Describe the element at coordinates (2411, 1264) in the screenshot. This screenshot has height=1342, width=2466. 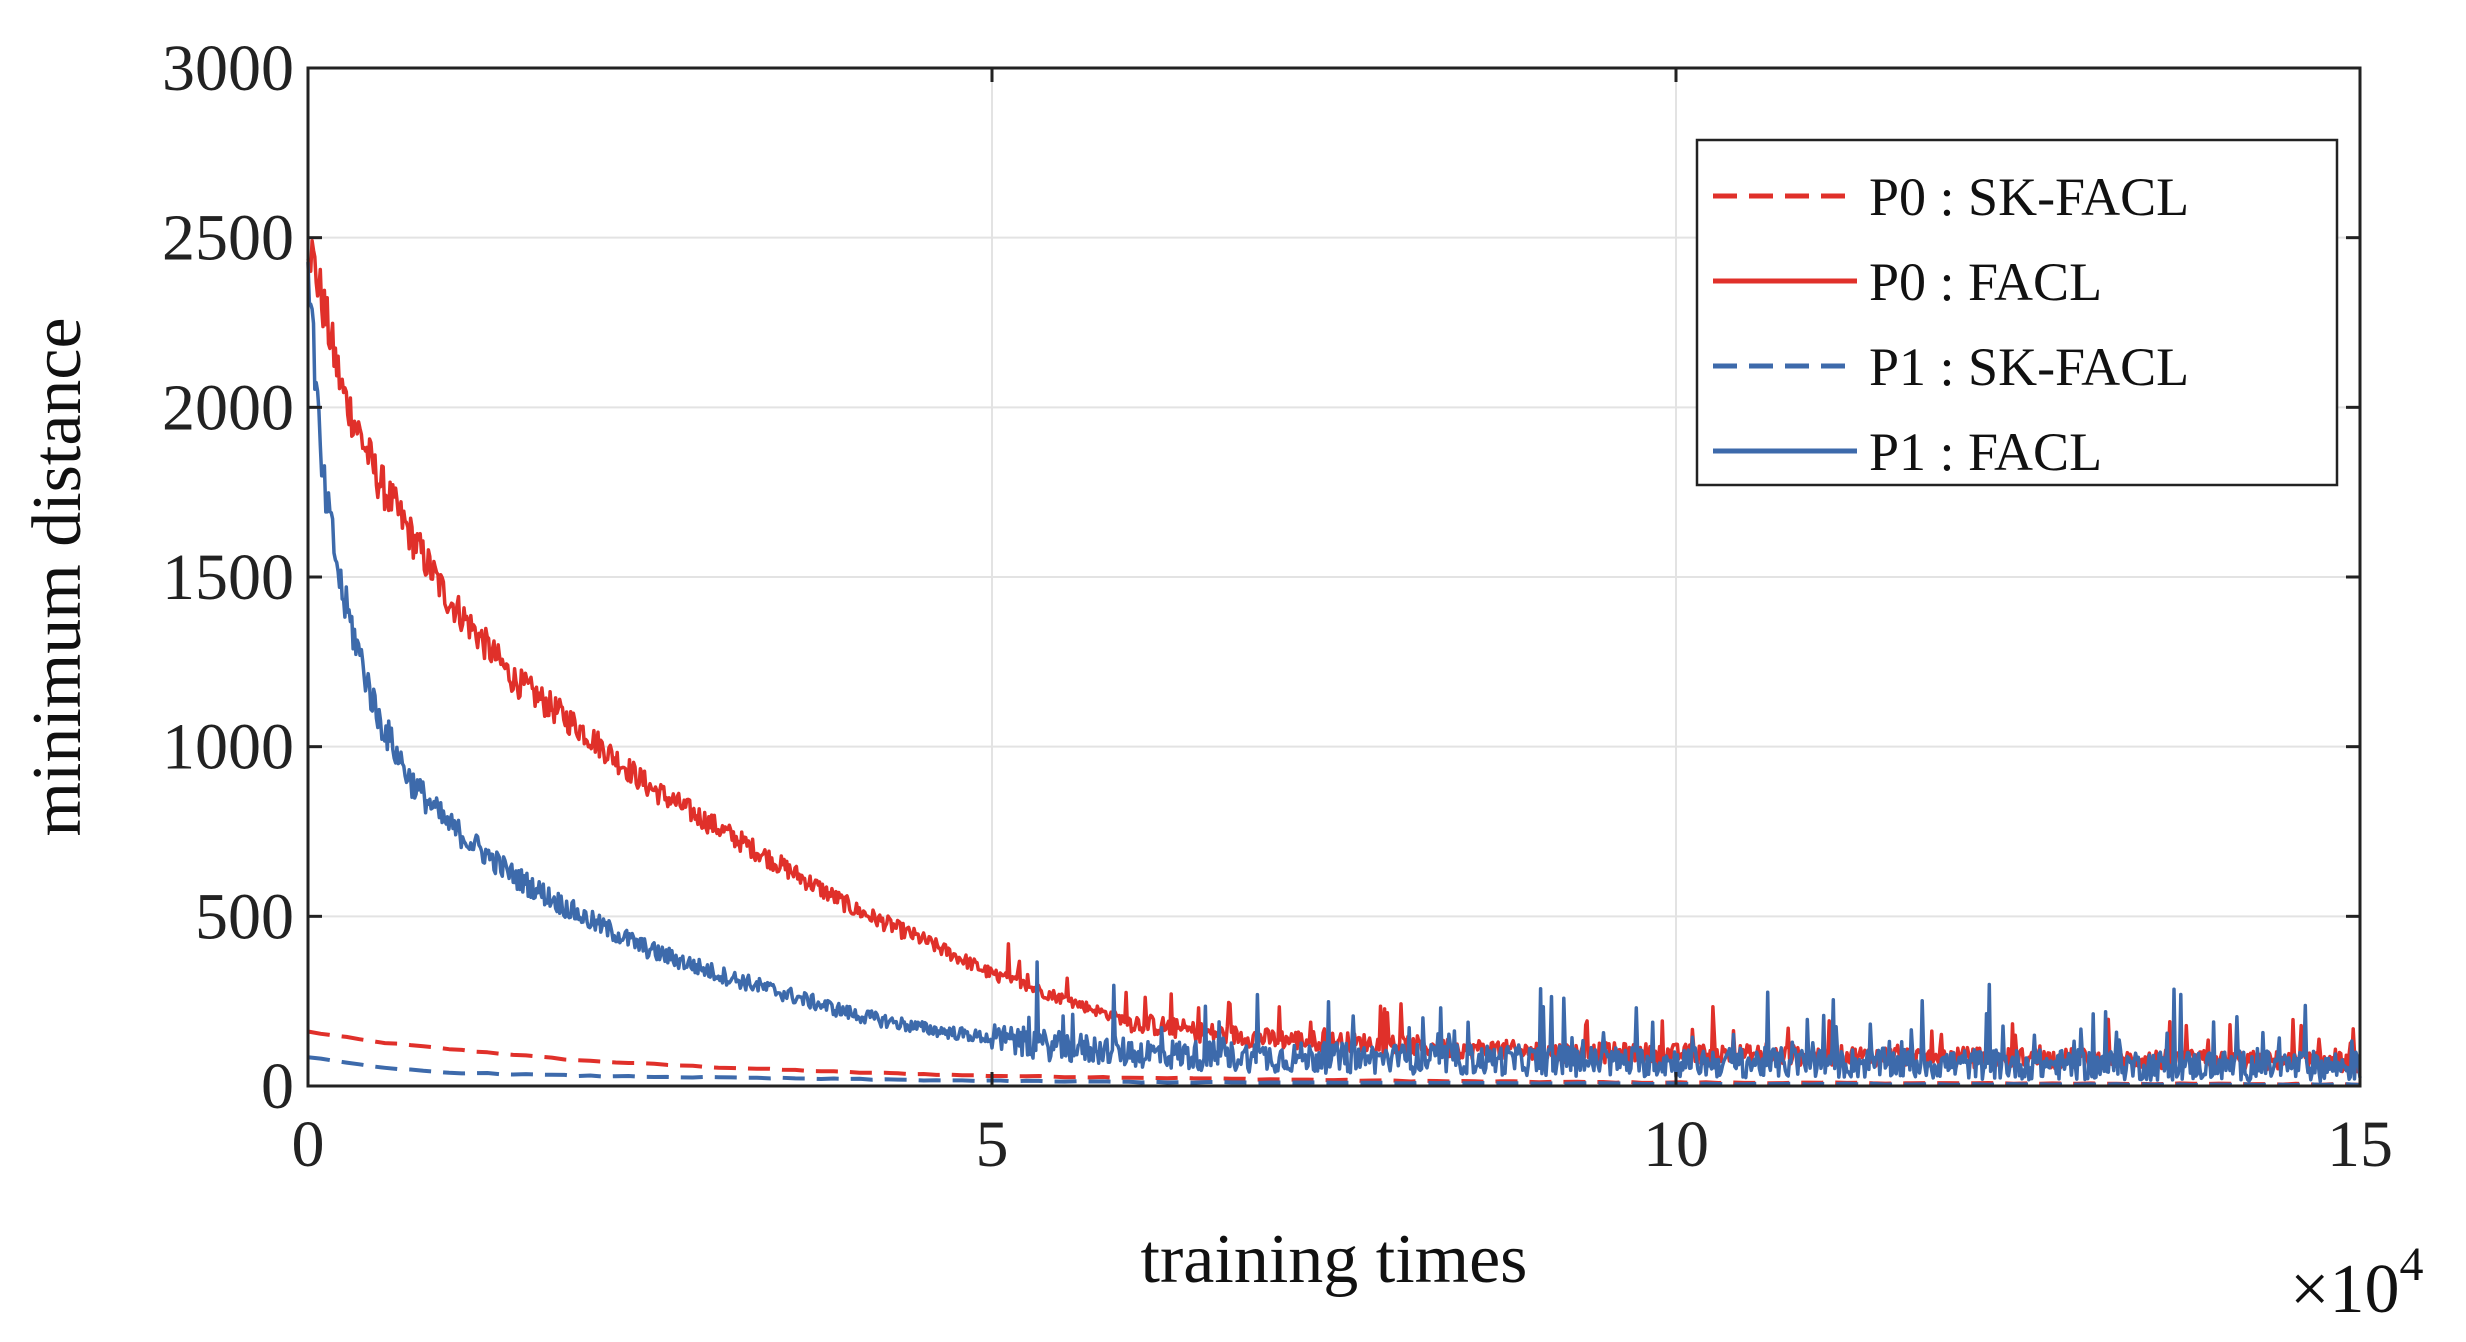
I see `x-axis-multiplier-exponent: 4` at that location.